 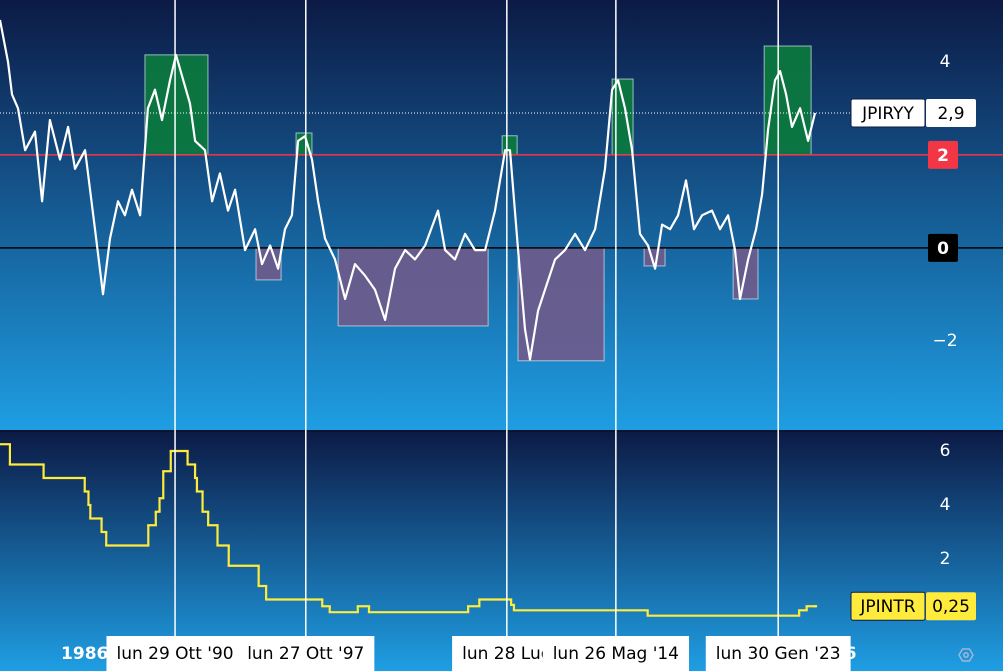 I want to click on marker-label: lun 30 Gen '23, so click(x=778, y=654).